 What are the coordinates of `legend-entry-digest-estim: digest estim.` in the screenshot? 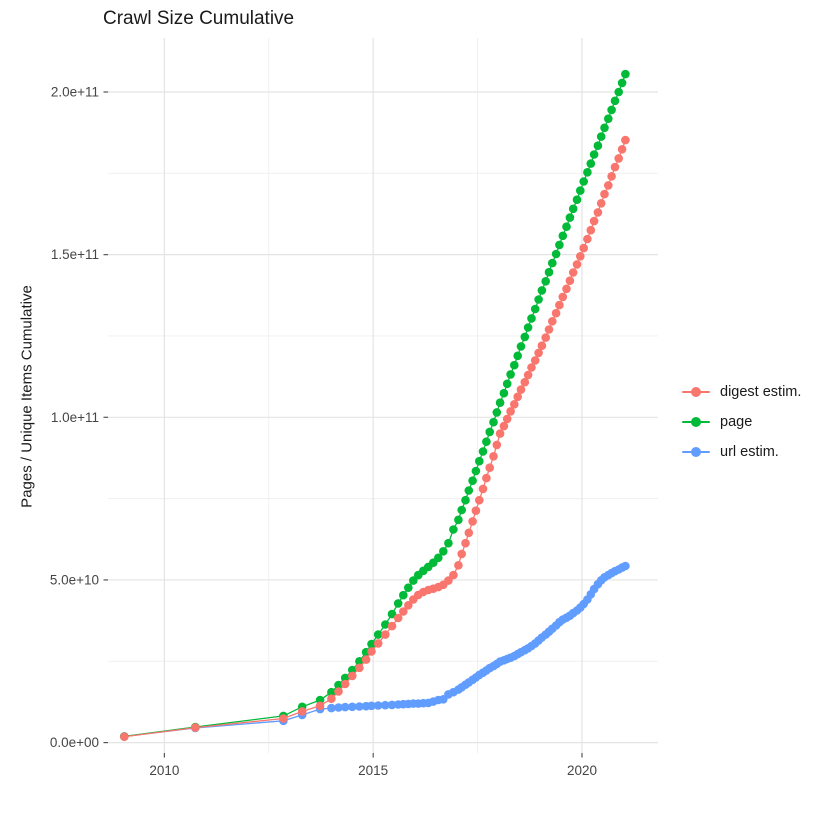 It's located at (741, 392).